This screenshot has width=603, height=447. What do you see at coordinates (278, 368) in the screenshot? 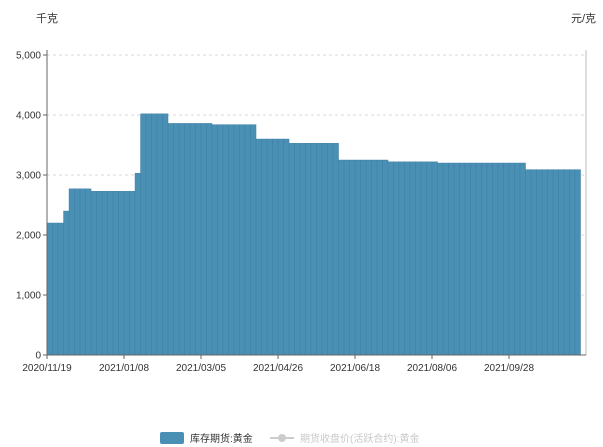
I see `x-tick-label: 2021/04/26` at bounding box center [278, 368].